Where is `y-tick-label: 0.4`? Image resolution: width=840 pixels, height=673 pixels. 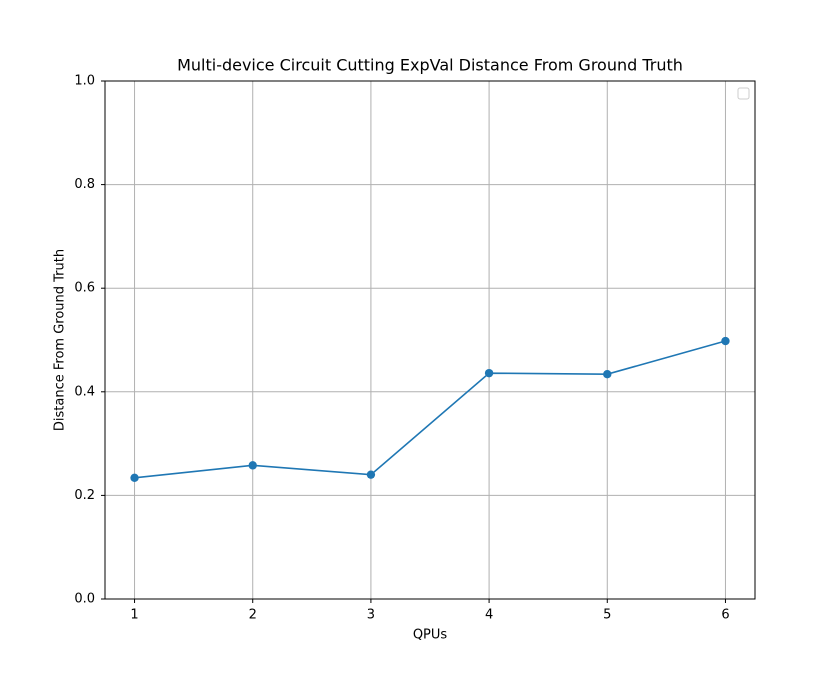 y-tick-label: 0.4 is located at coordinates (84, 391).